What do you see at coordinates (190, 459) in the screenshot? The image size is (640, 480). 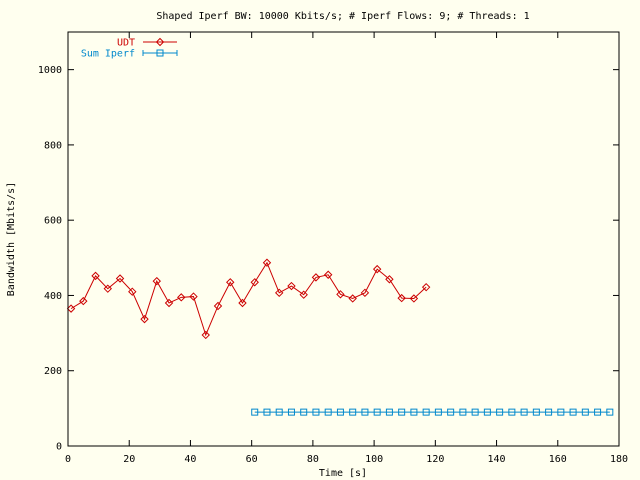 I see `x-tick-label: 40` at bounding box center [190, 459].